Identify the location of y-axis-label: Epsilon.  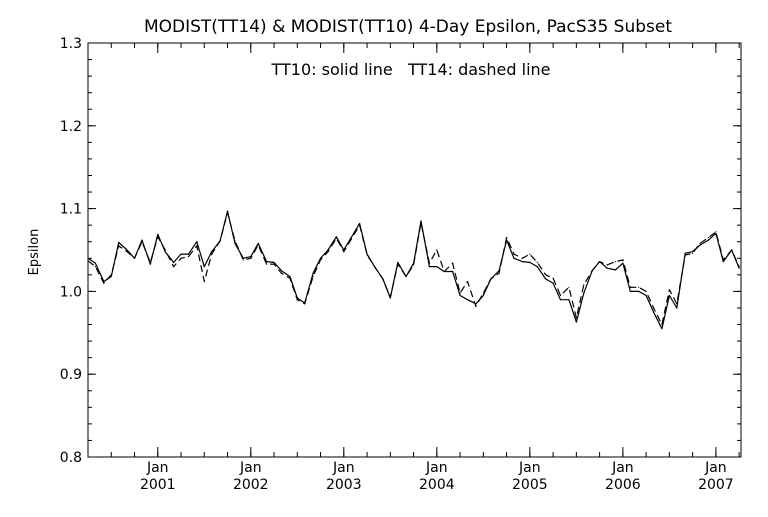
(34, 252).